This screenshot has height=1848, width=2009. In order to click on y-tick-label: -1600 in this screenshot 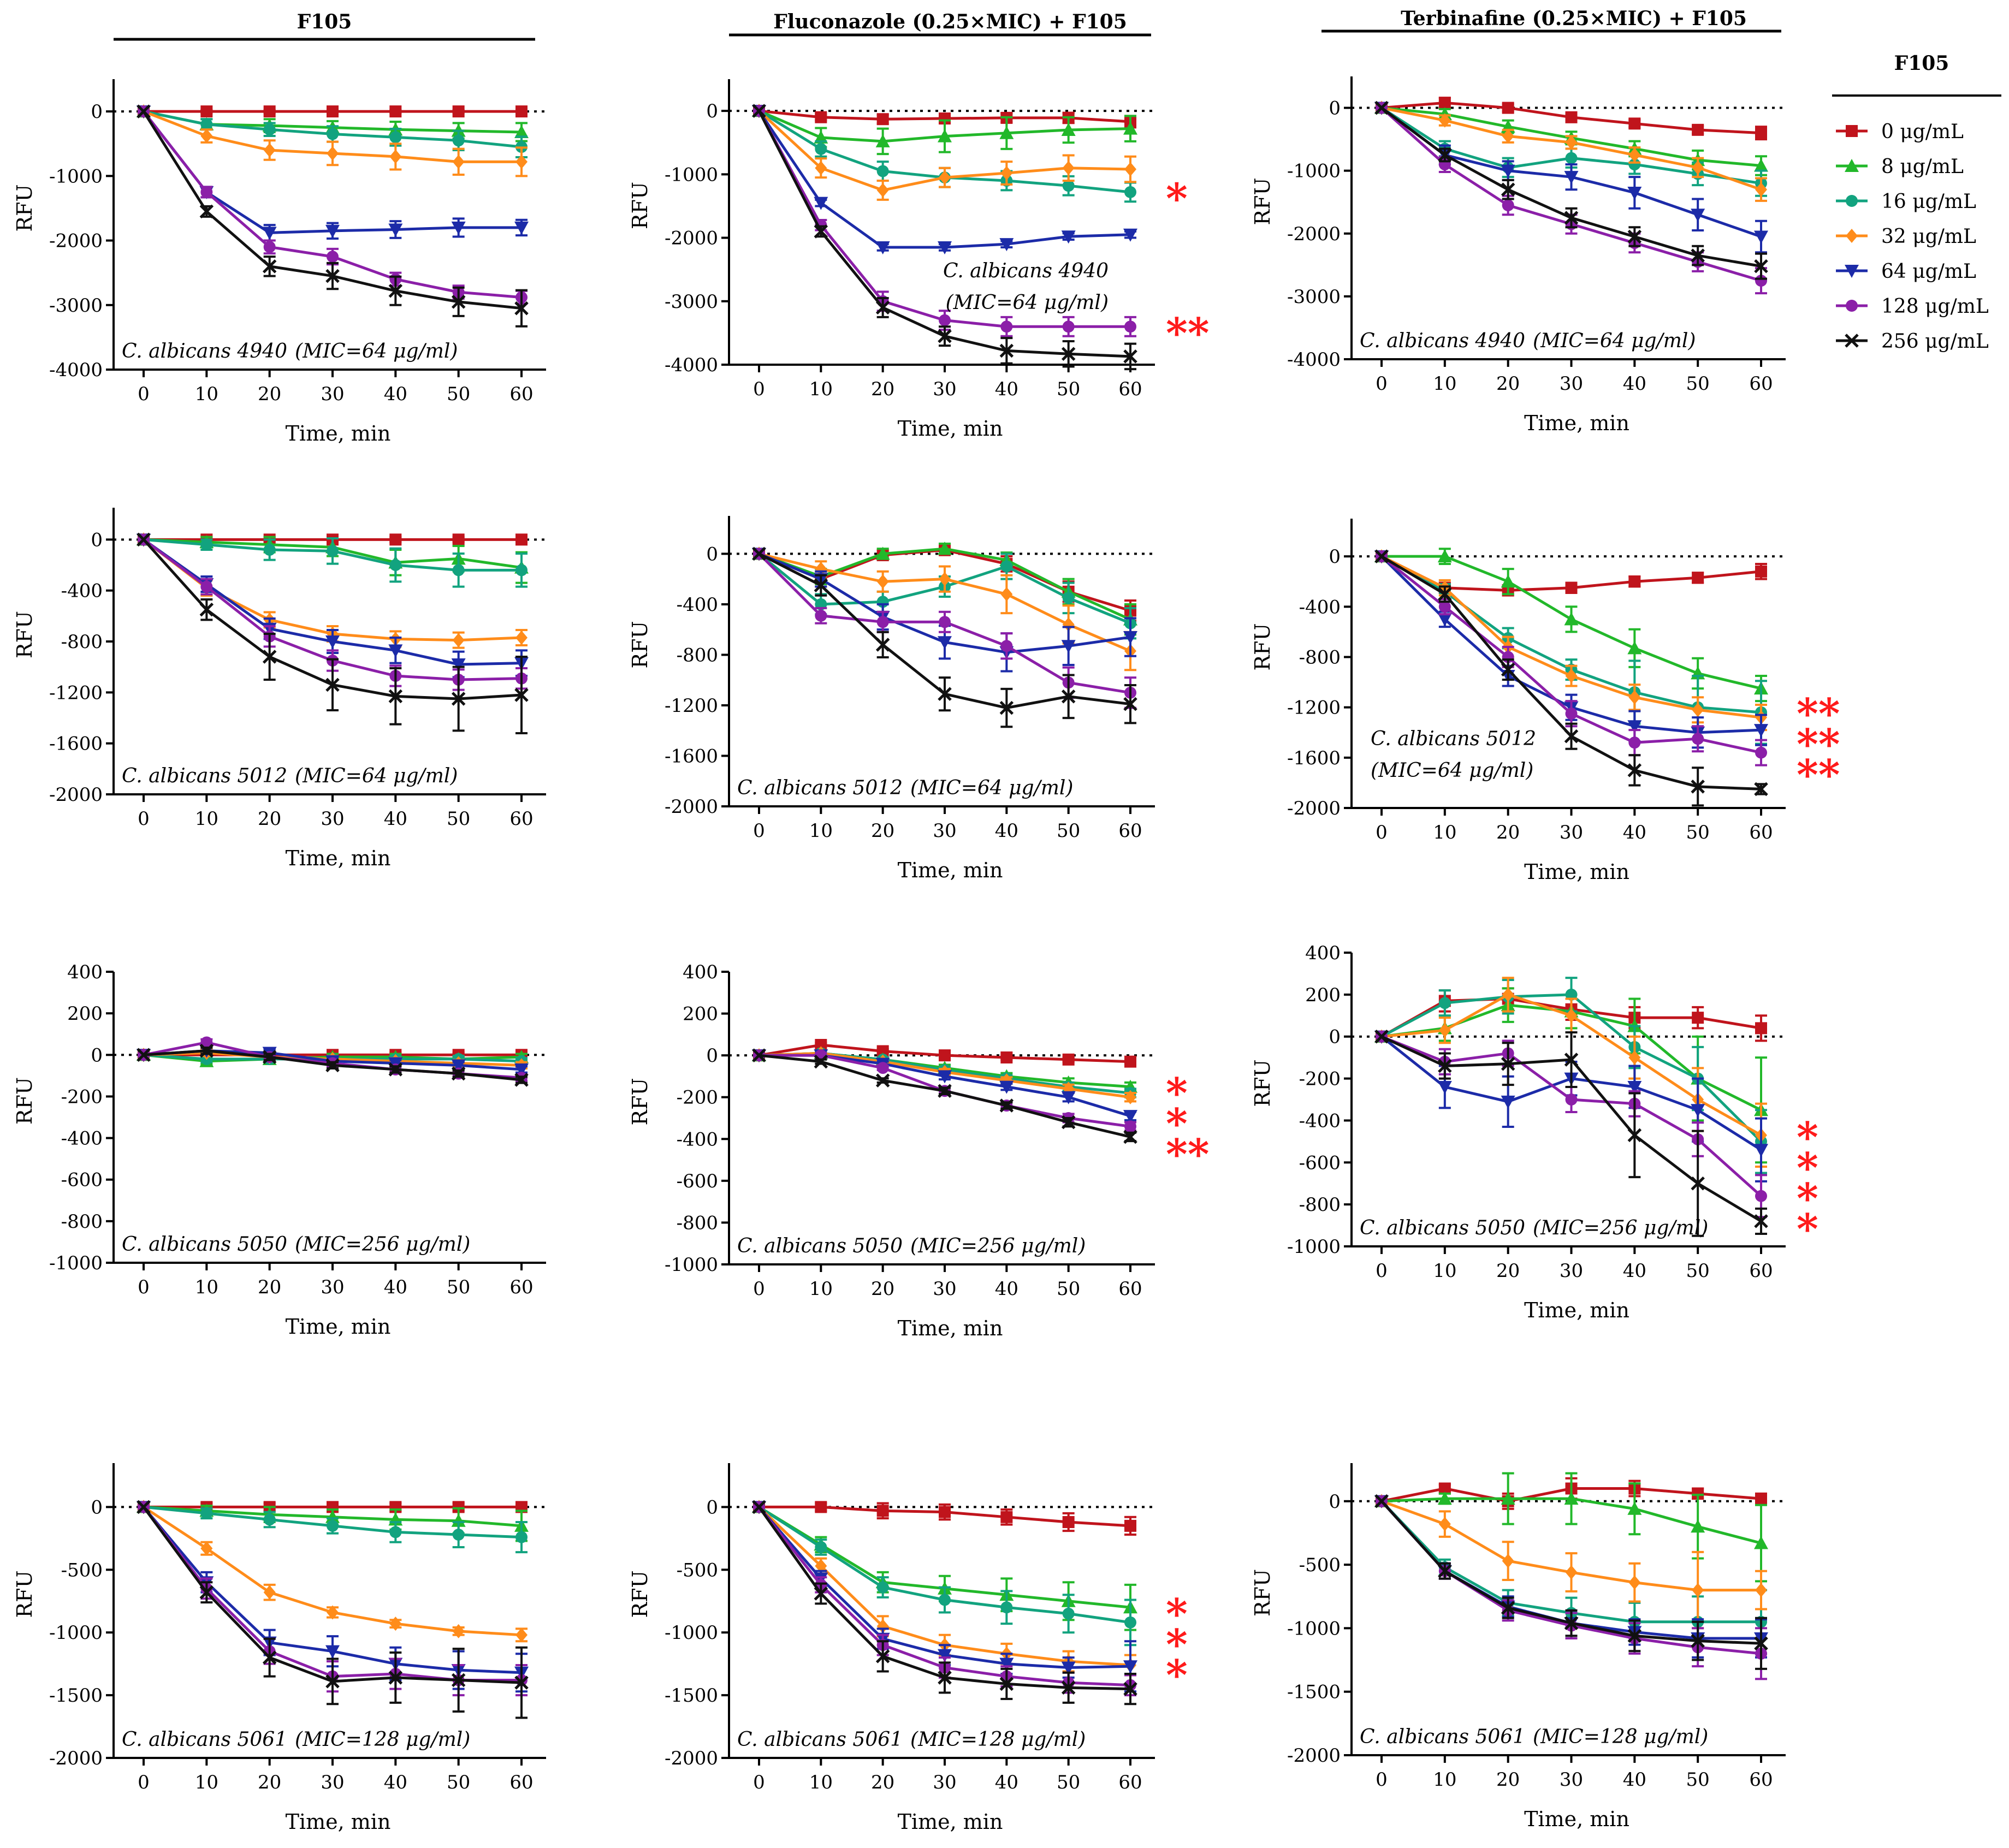, I will do `click(691, 756)`.